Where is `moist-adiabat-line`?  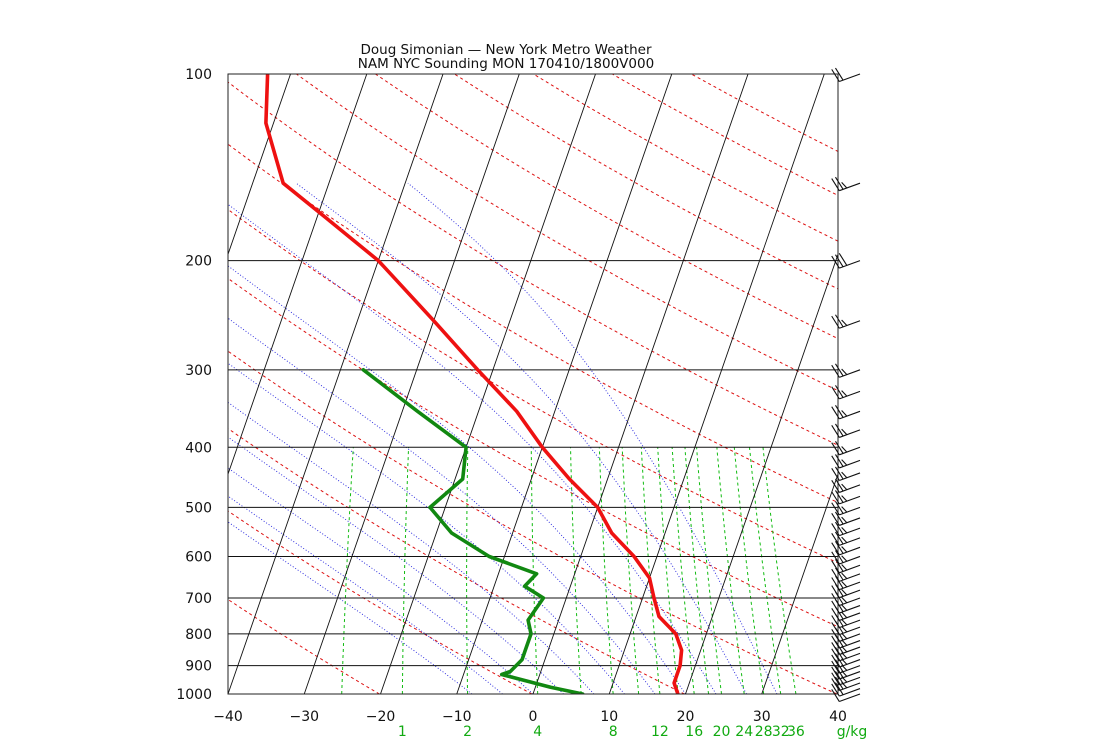
moist-adiabat-line is located at coordinates (411, 547).